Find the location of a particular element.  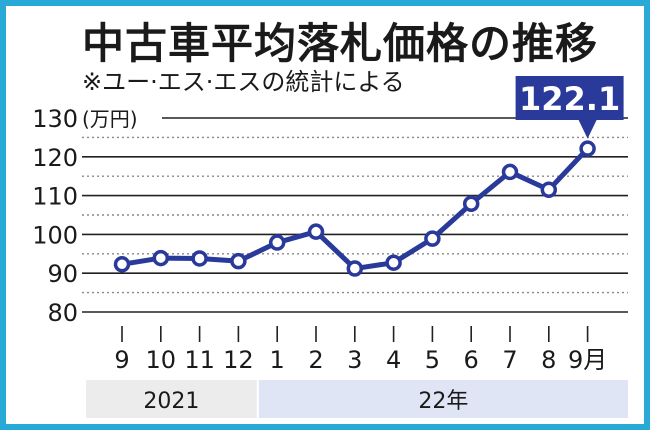

year-bands: 2021 22年 is located at coordinates (357, 399).